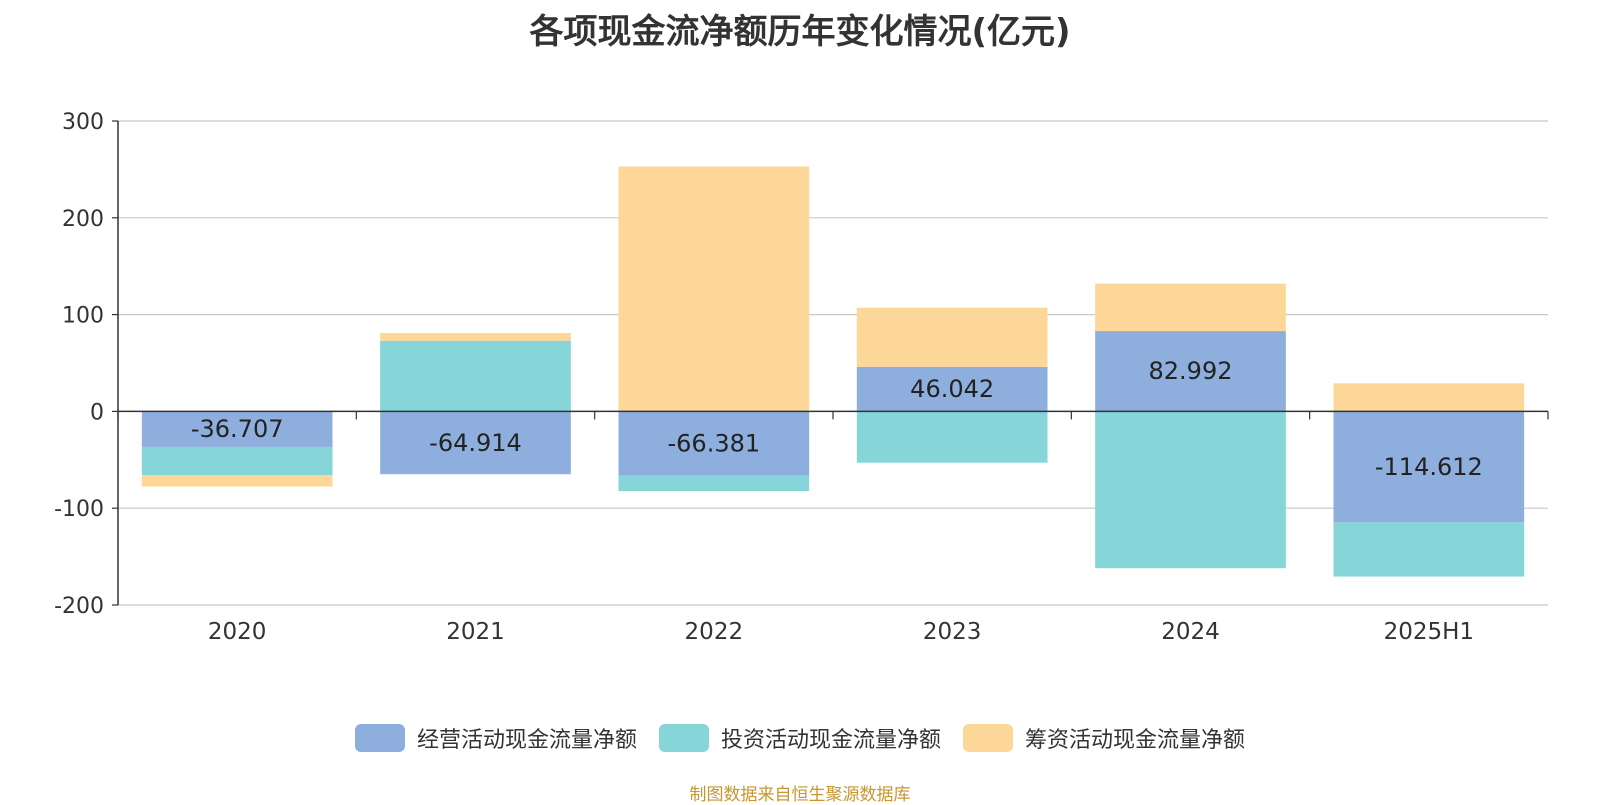  I want to click on legend-label-operating: 经营活动现金流量净额, so click(526, 740).